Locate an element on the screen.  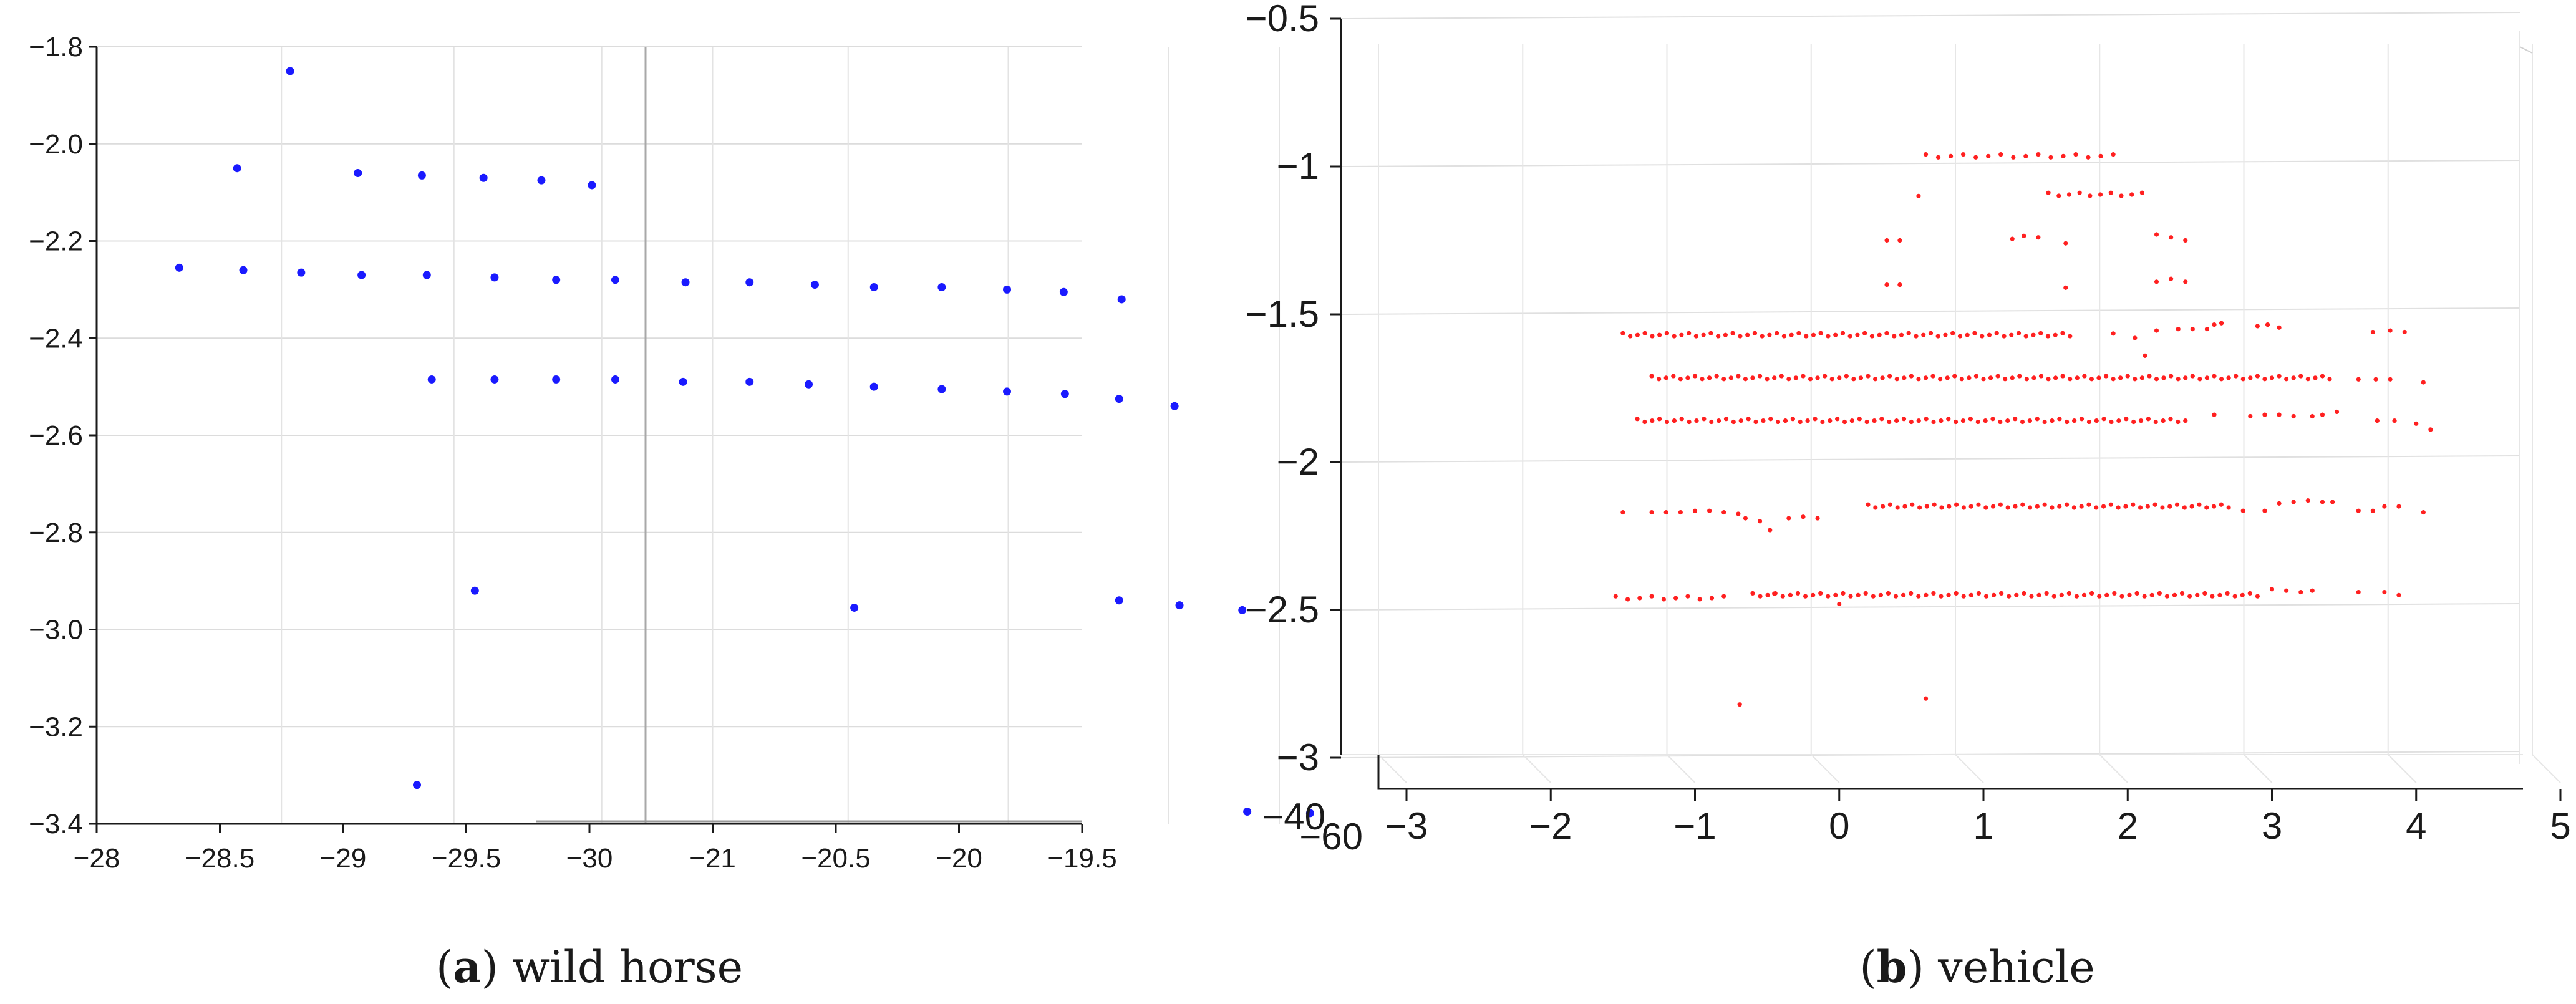
panel-a-y-tick-label: −2.6 is located at coordinates (56, 435).